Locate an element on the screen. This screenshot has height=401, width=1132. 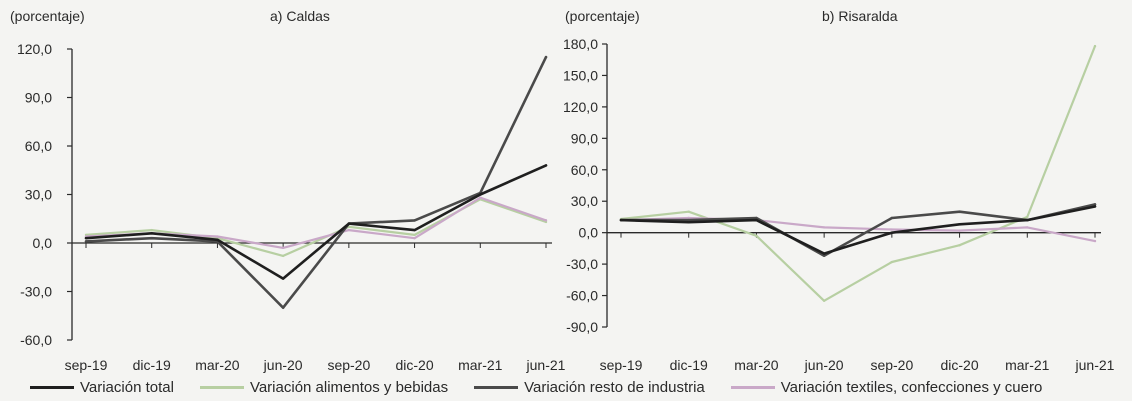
legend-item-resto: Variación resto de industria is located at coordinates (589, 387).